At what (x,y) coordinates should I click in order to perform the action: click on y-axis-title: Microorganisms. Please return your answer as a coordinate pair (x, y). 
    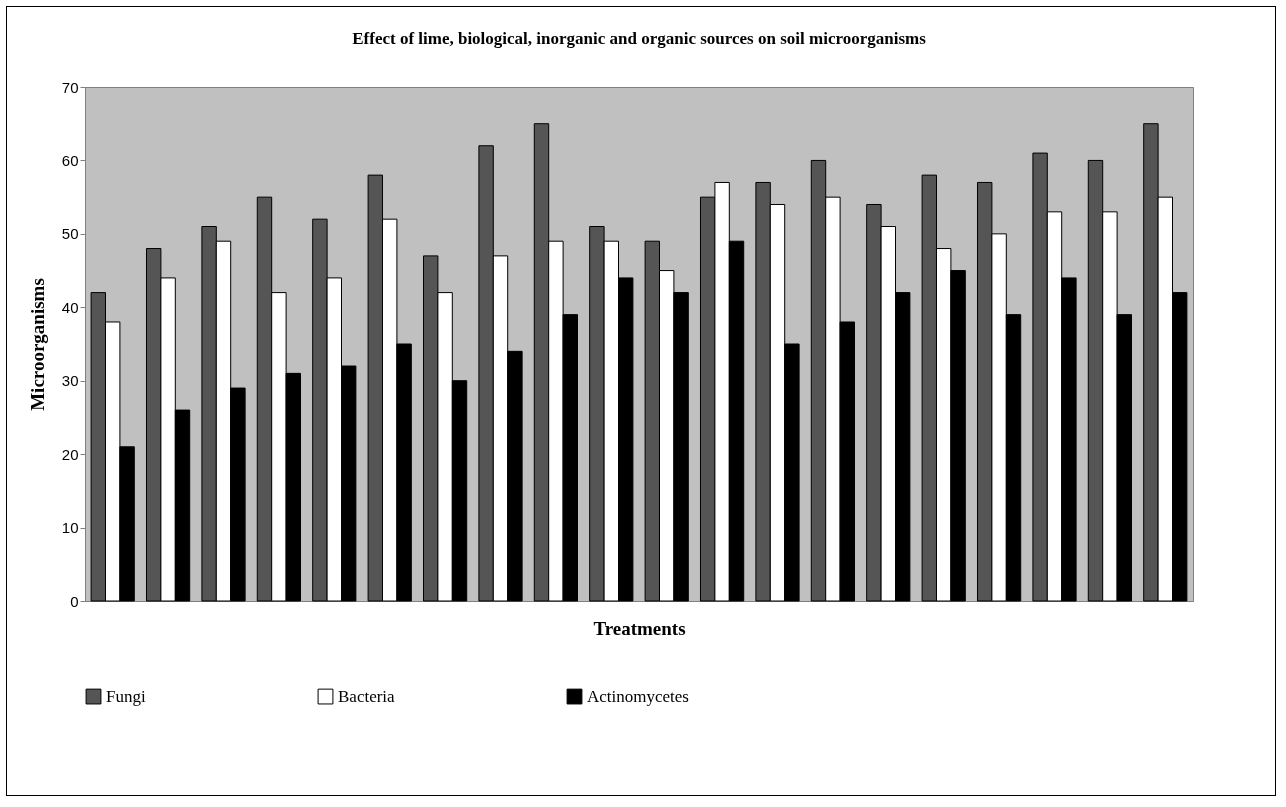
    Looking at the image, I should click on (37, 344).